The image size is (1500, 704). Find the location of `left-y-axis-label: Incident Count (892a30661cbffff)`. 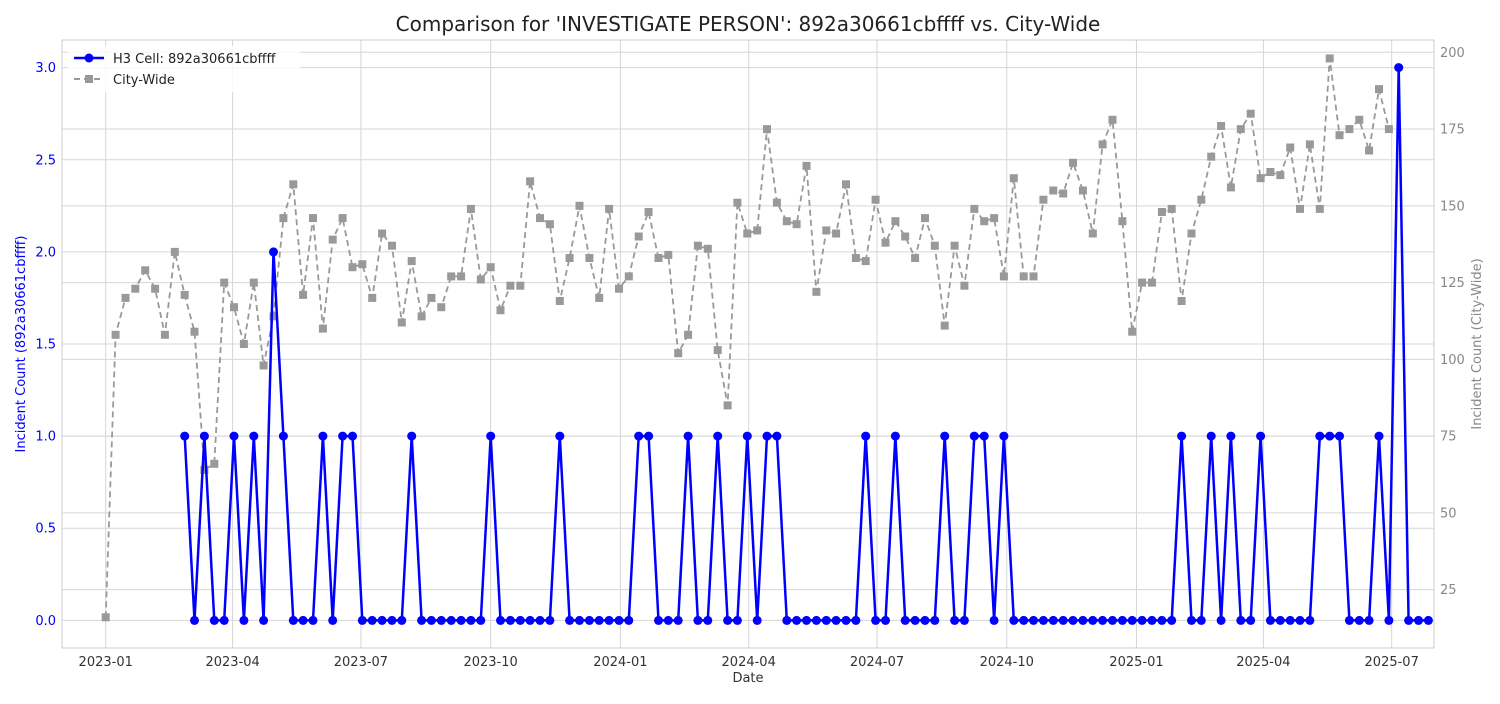

left-y-axis-label: Incident Count (892a30661cbffff) is located at coordinates (21, 344).